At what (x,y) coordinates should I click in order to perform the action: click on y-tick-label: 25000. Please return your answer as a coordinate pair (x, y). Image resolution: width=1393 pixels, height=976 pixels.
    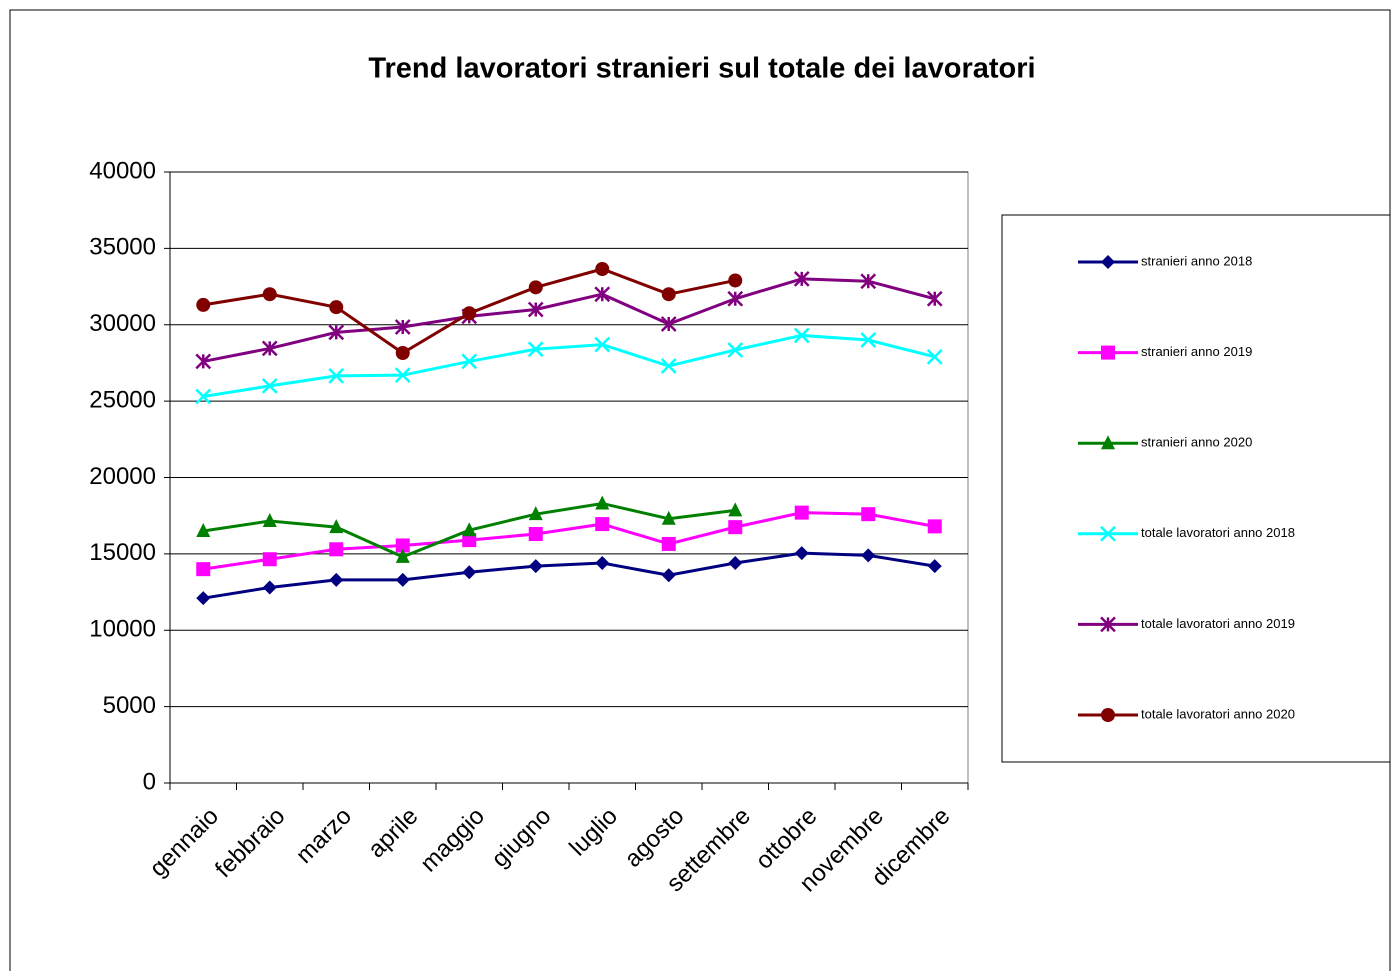
    Looking at the image, I should click on (122, 399).